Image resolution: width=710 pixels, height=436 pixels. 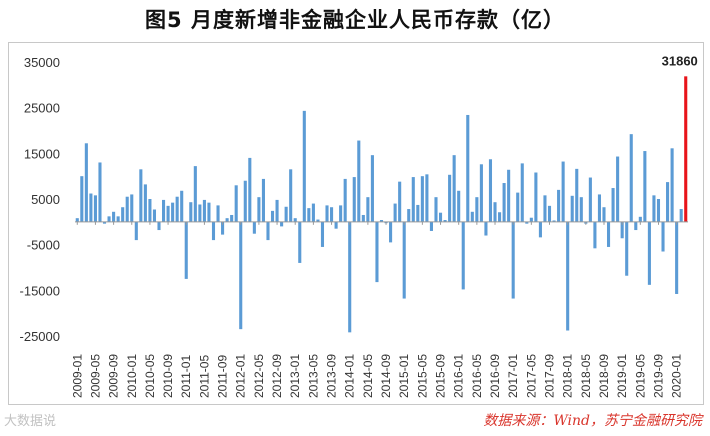 I want to click on data-label: 31860, so click(x=680, y=60).